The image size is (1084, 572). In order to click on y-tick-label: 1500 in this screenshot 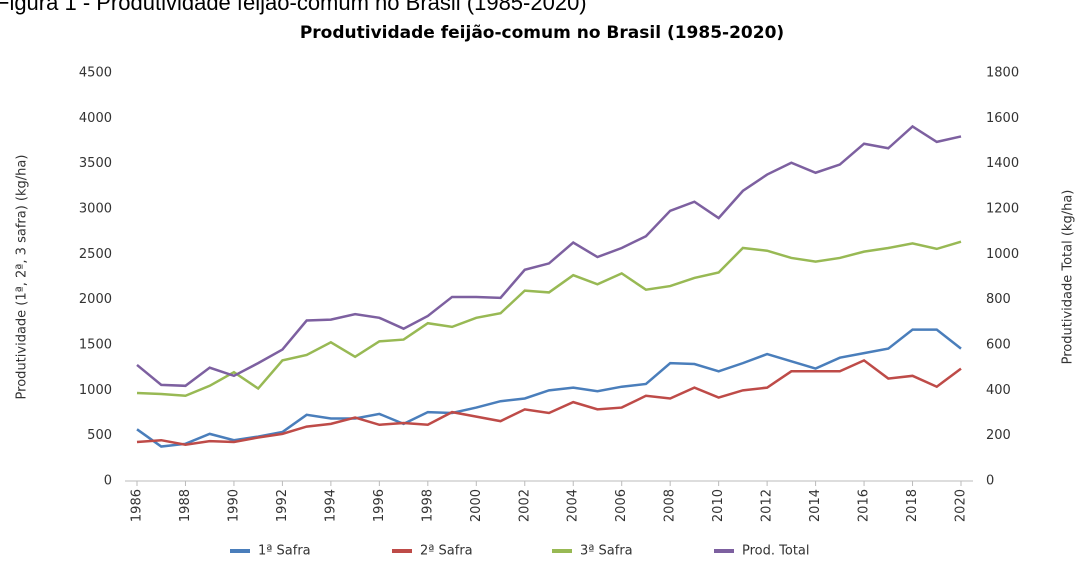, I will do `click(95, 345)`.